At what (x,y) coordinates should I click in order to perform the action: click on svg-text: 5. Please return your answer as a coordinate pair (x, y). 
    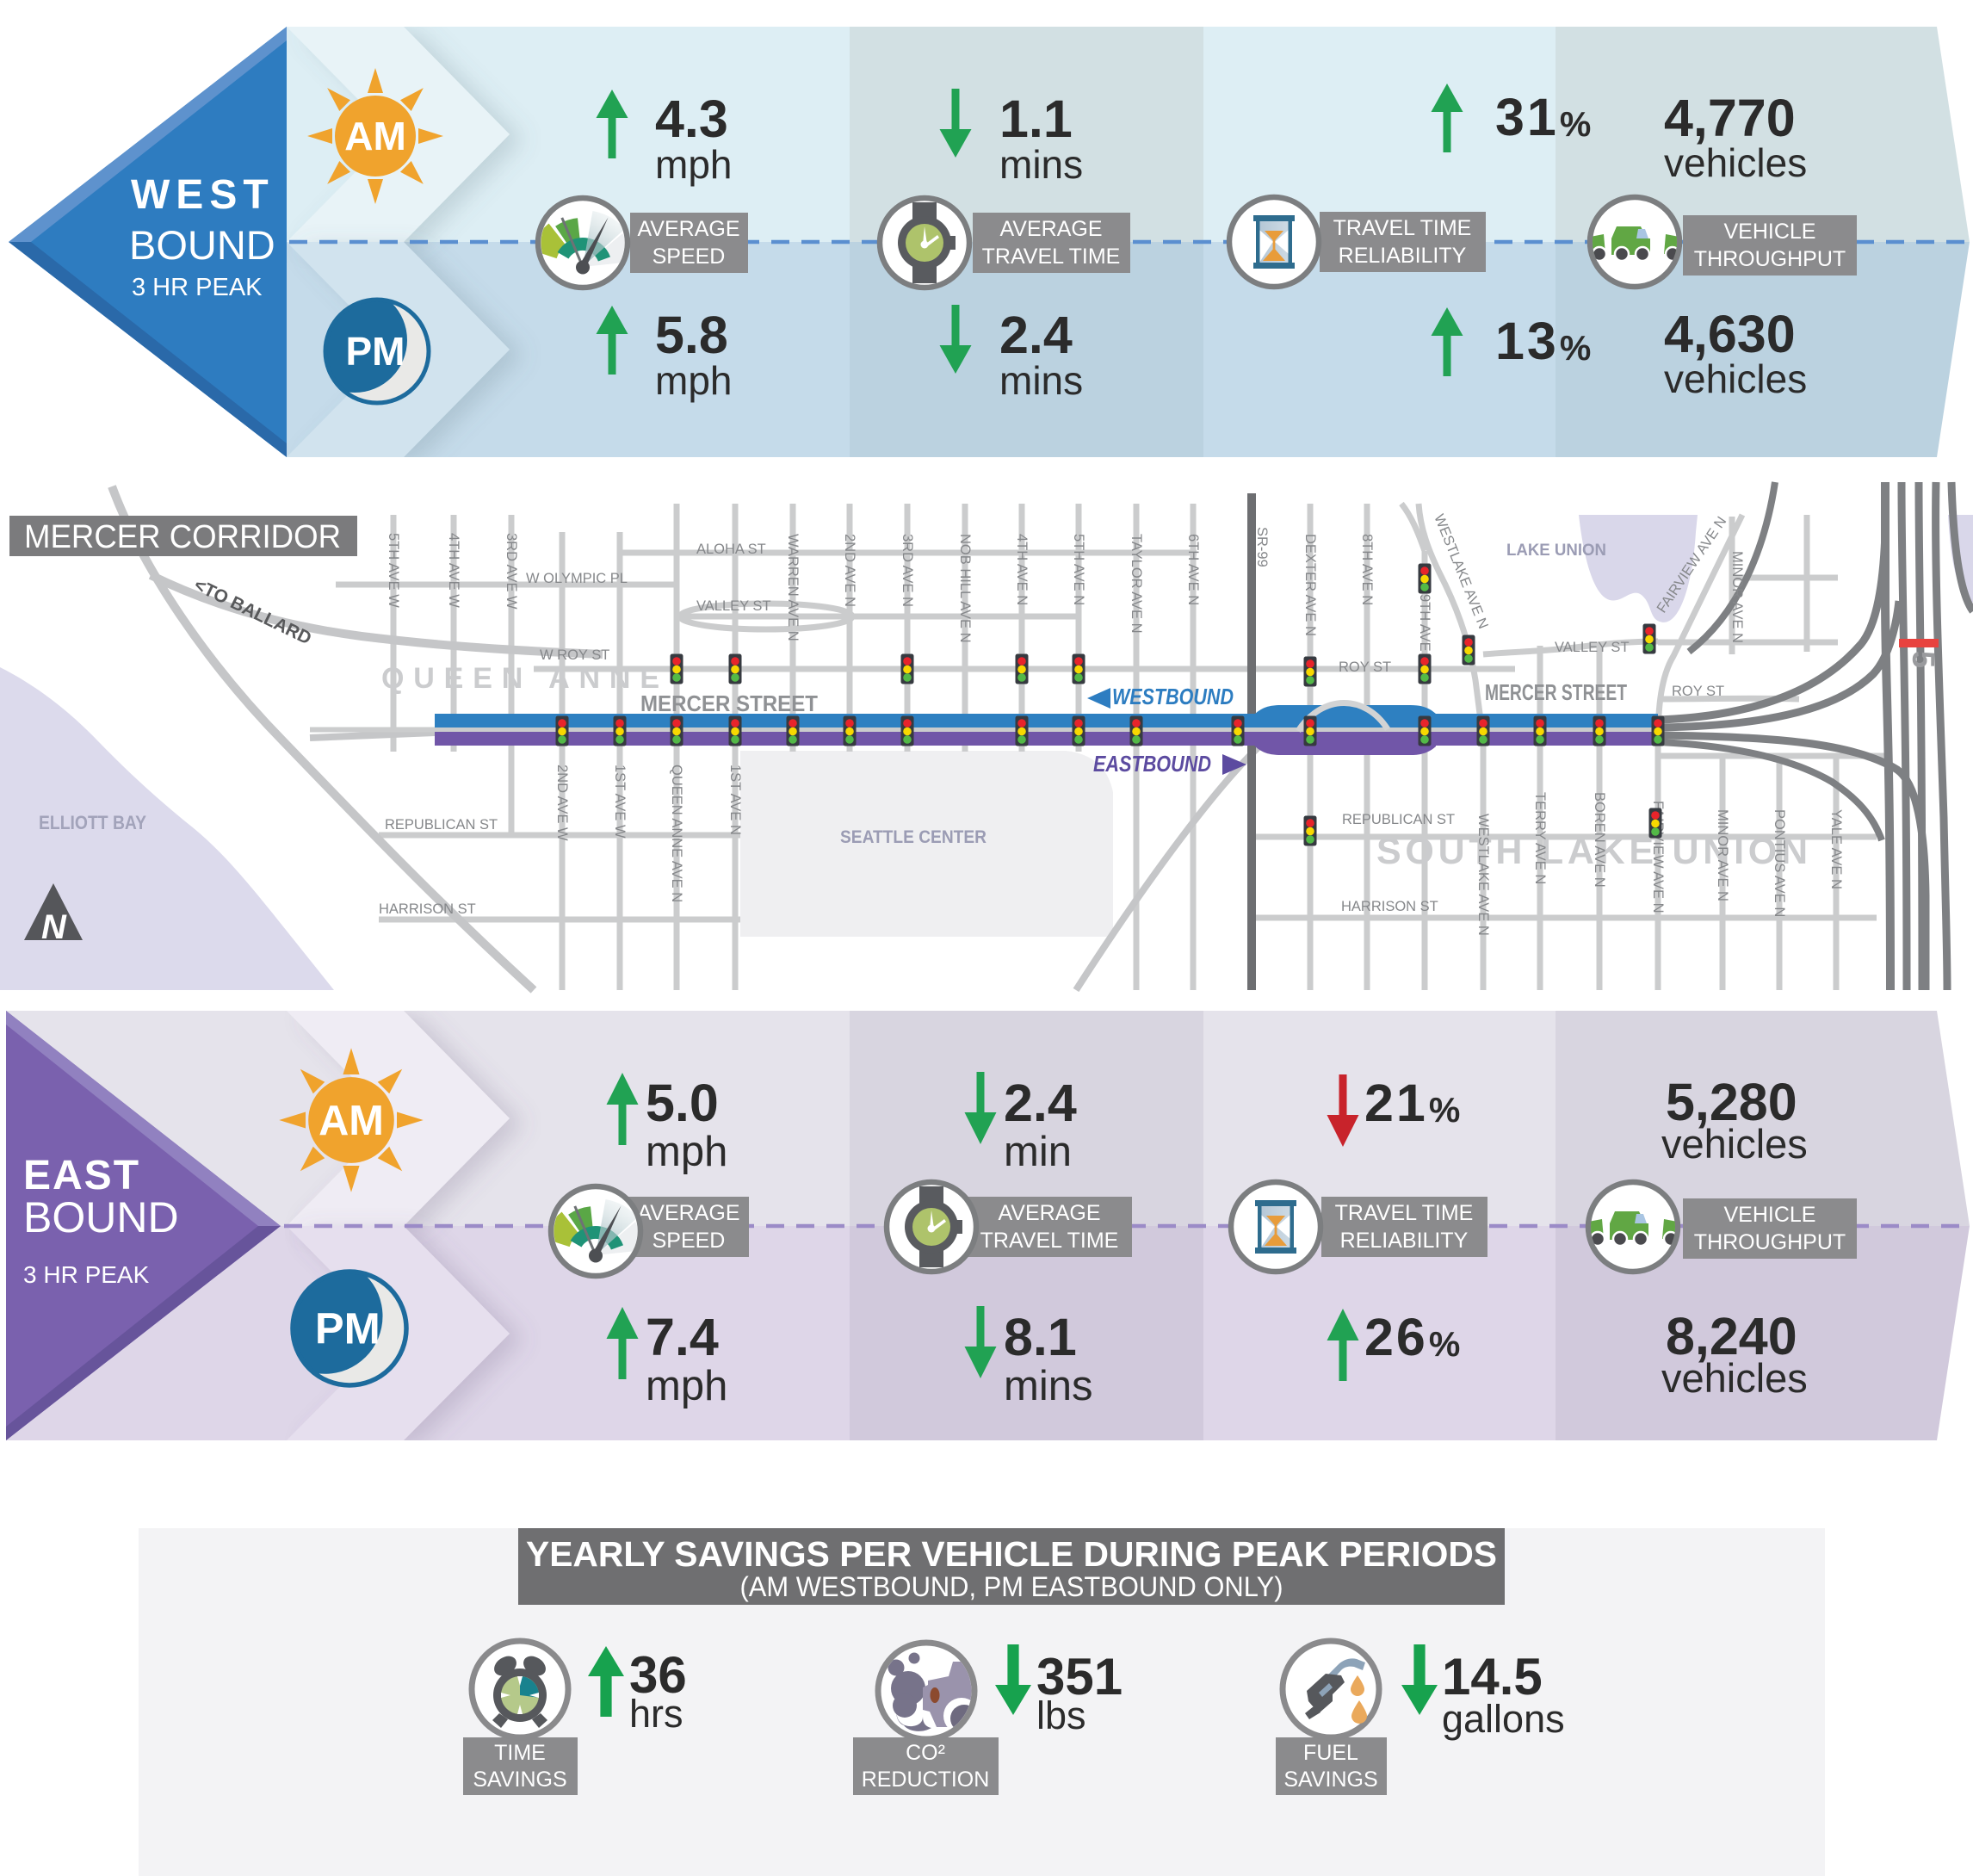
    Looking at the image, I should click on (1924, 659).